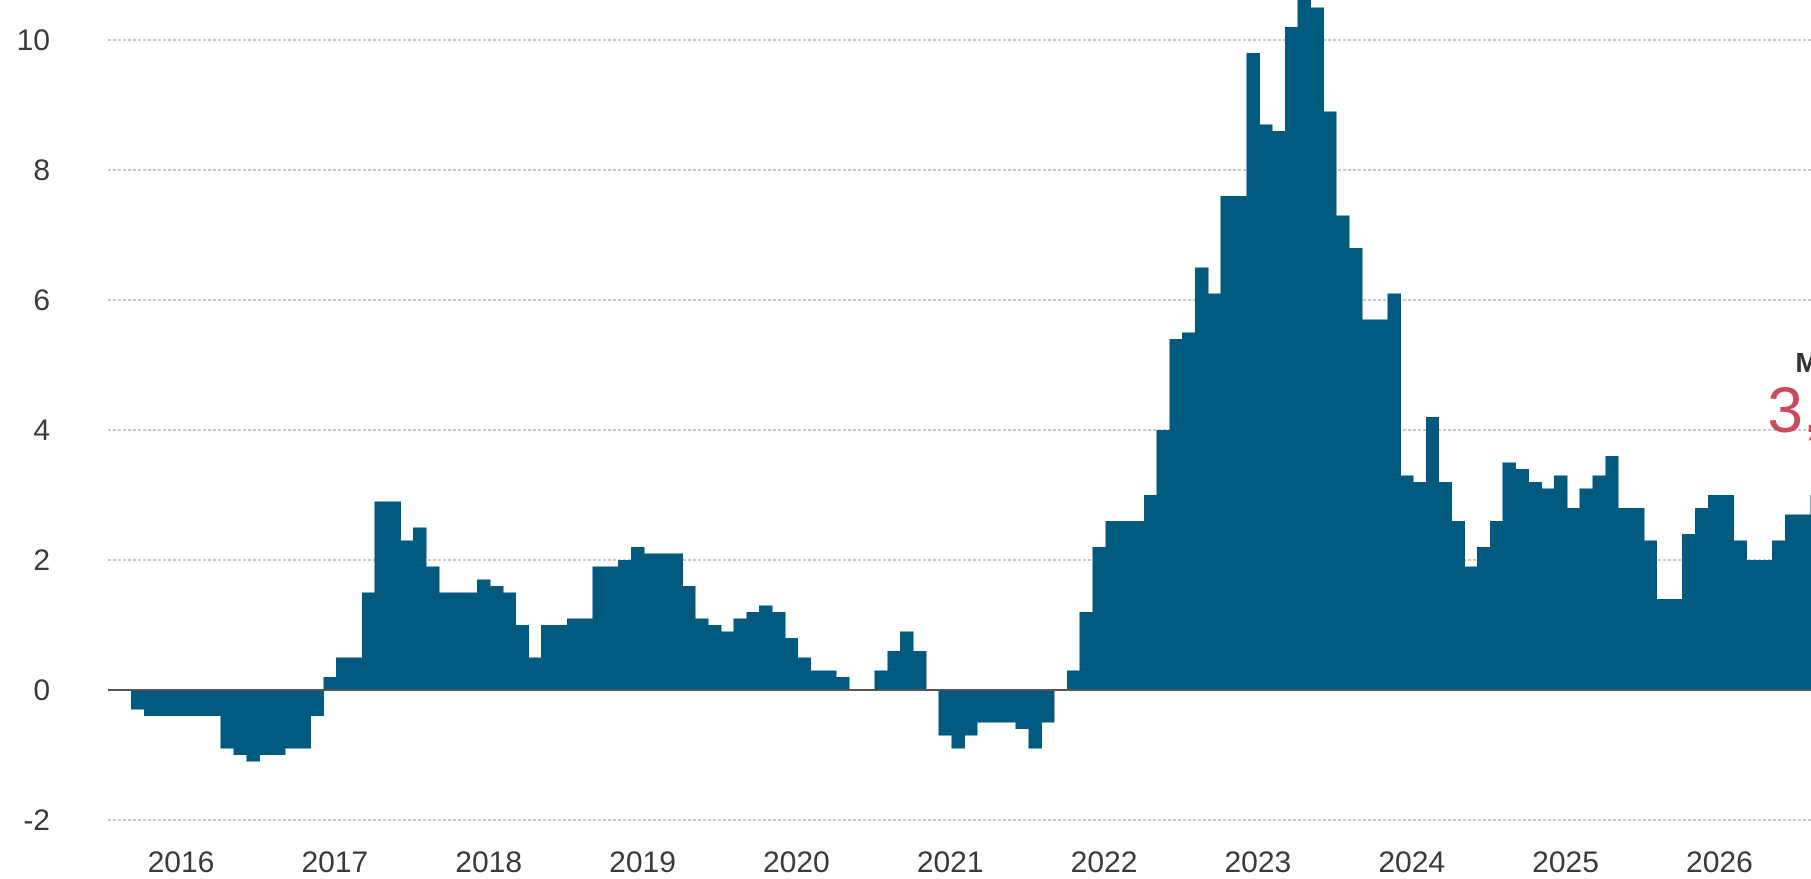 This screenshot has width=1811, height=879. I want to click on y-tick-label: 2, so click(41, 560).